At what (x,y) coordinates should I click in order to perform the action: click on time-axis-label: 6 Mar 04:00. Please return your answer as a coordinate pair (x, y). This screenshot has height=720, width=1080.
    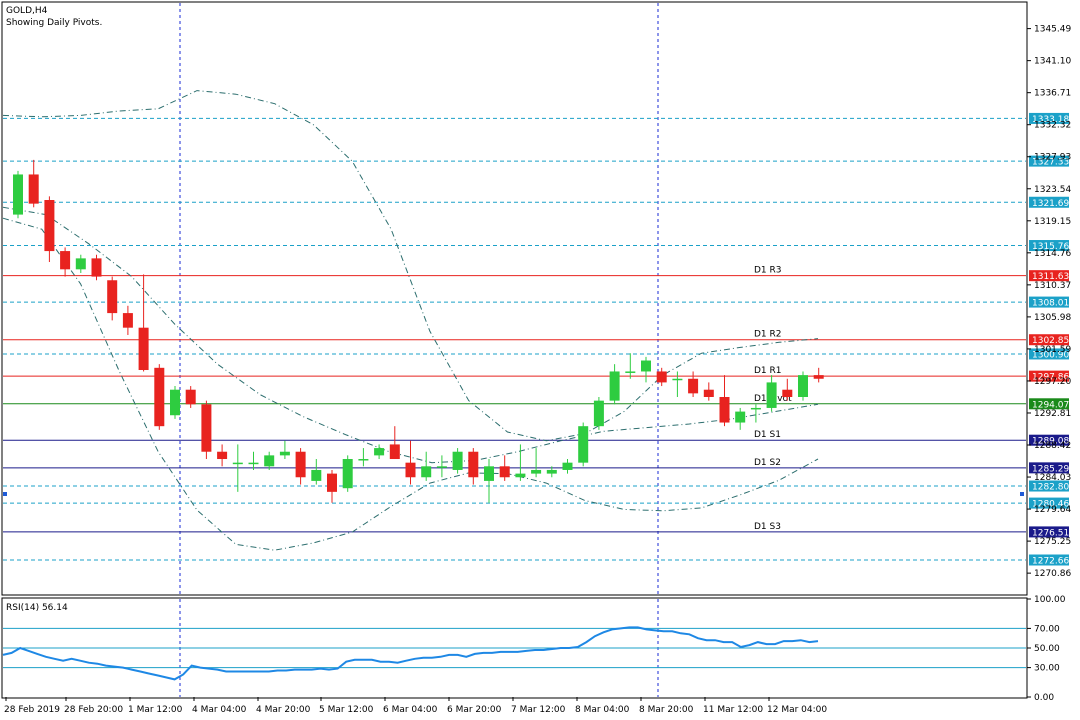
    Looking at the image, I should click on (410, 710).